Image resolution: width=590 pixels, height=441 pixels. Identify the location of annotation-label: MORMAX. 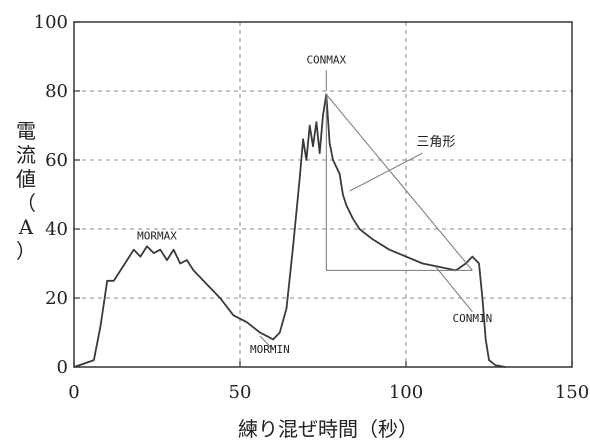
(157, 235).